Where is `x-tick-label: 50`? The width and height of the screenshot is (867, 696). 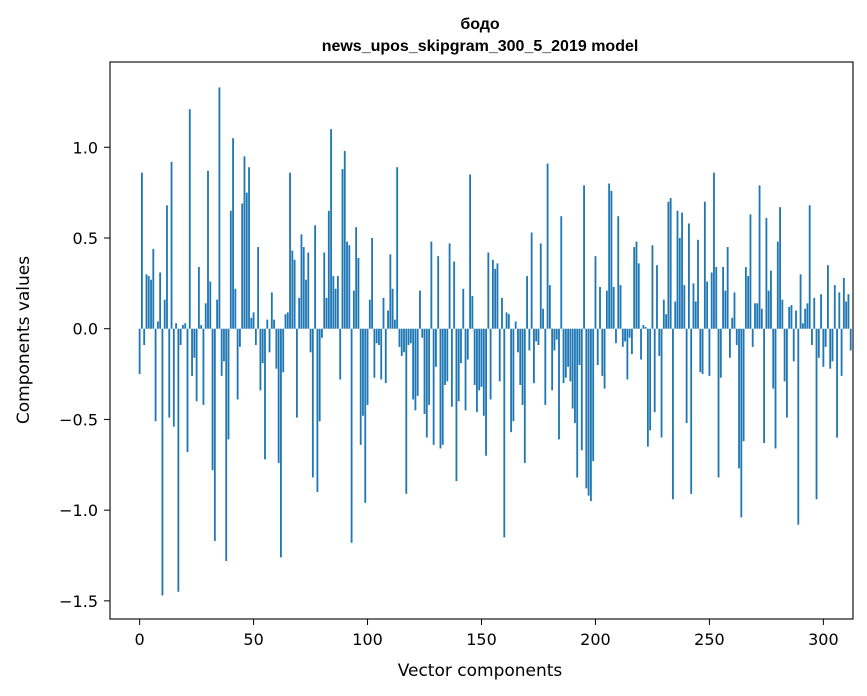 x-tick-label: 50 is located at coordinates (253, 639).